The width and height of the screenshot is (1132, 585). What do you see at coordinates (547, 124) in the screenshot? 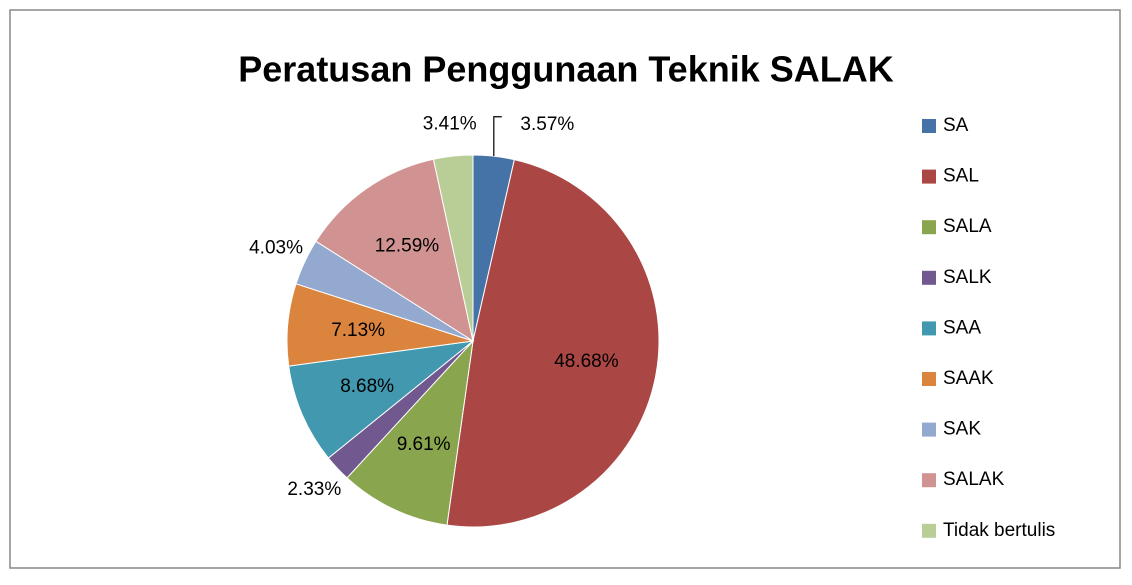
I see `data-label: 3.57%` at bounding box center [547, 124].